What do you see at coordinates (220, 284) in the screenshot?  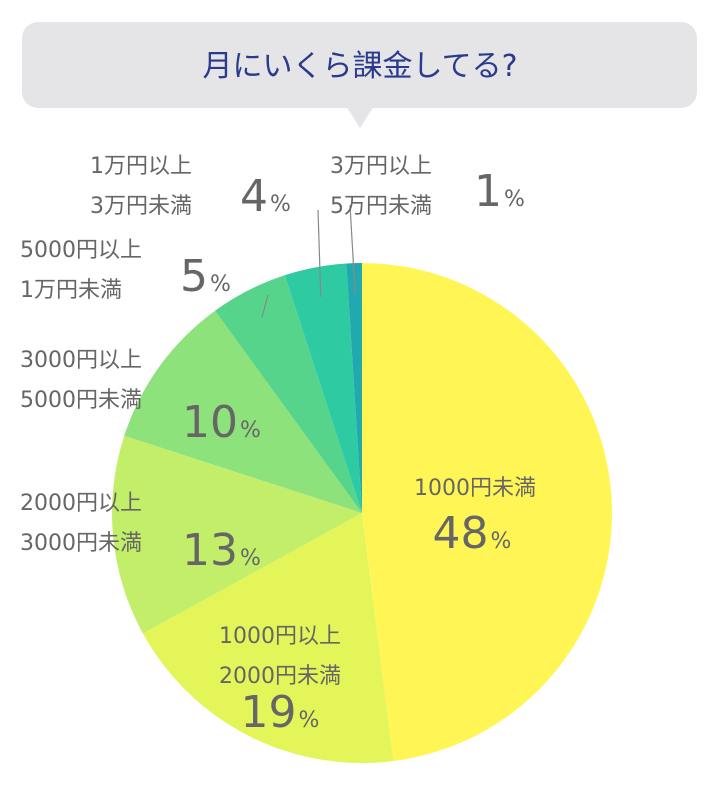 I see `slice-percent-sign-4: %` at bounding box center [220, 284].